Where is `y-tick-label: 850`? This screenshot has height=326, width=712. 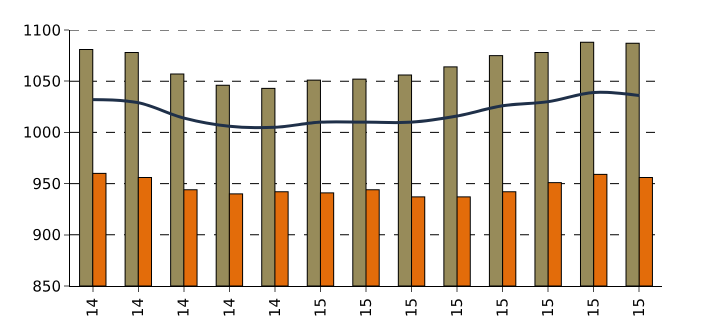 y-tick-label: 850 is located at coordinates (46, 286).